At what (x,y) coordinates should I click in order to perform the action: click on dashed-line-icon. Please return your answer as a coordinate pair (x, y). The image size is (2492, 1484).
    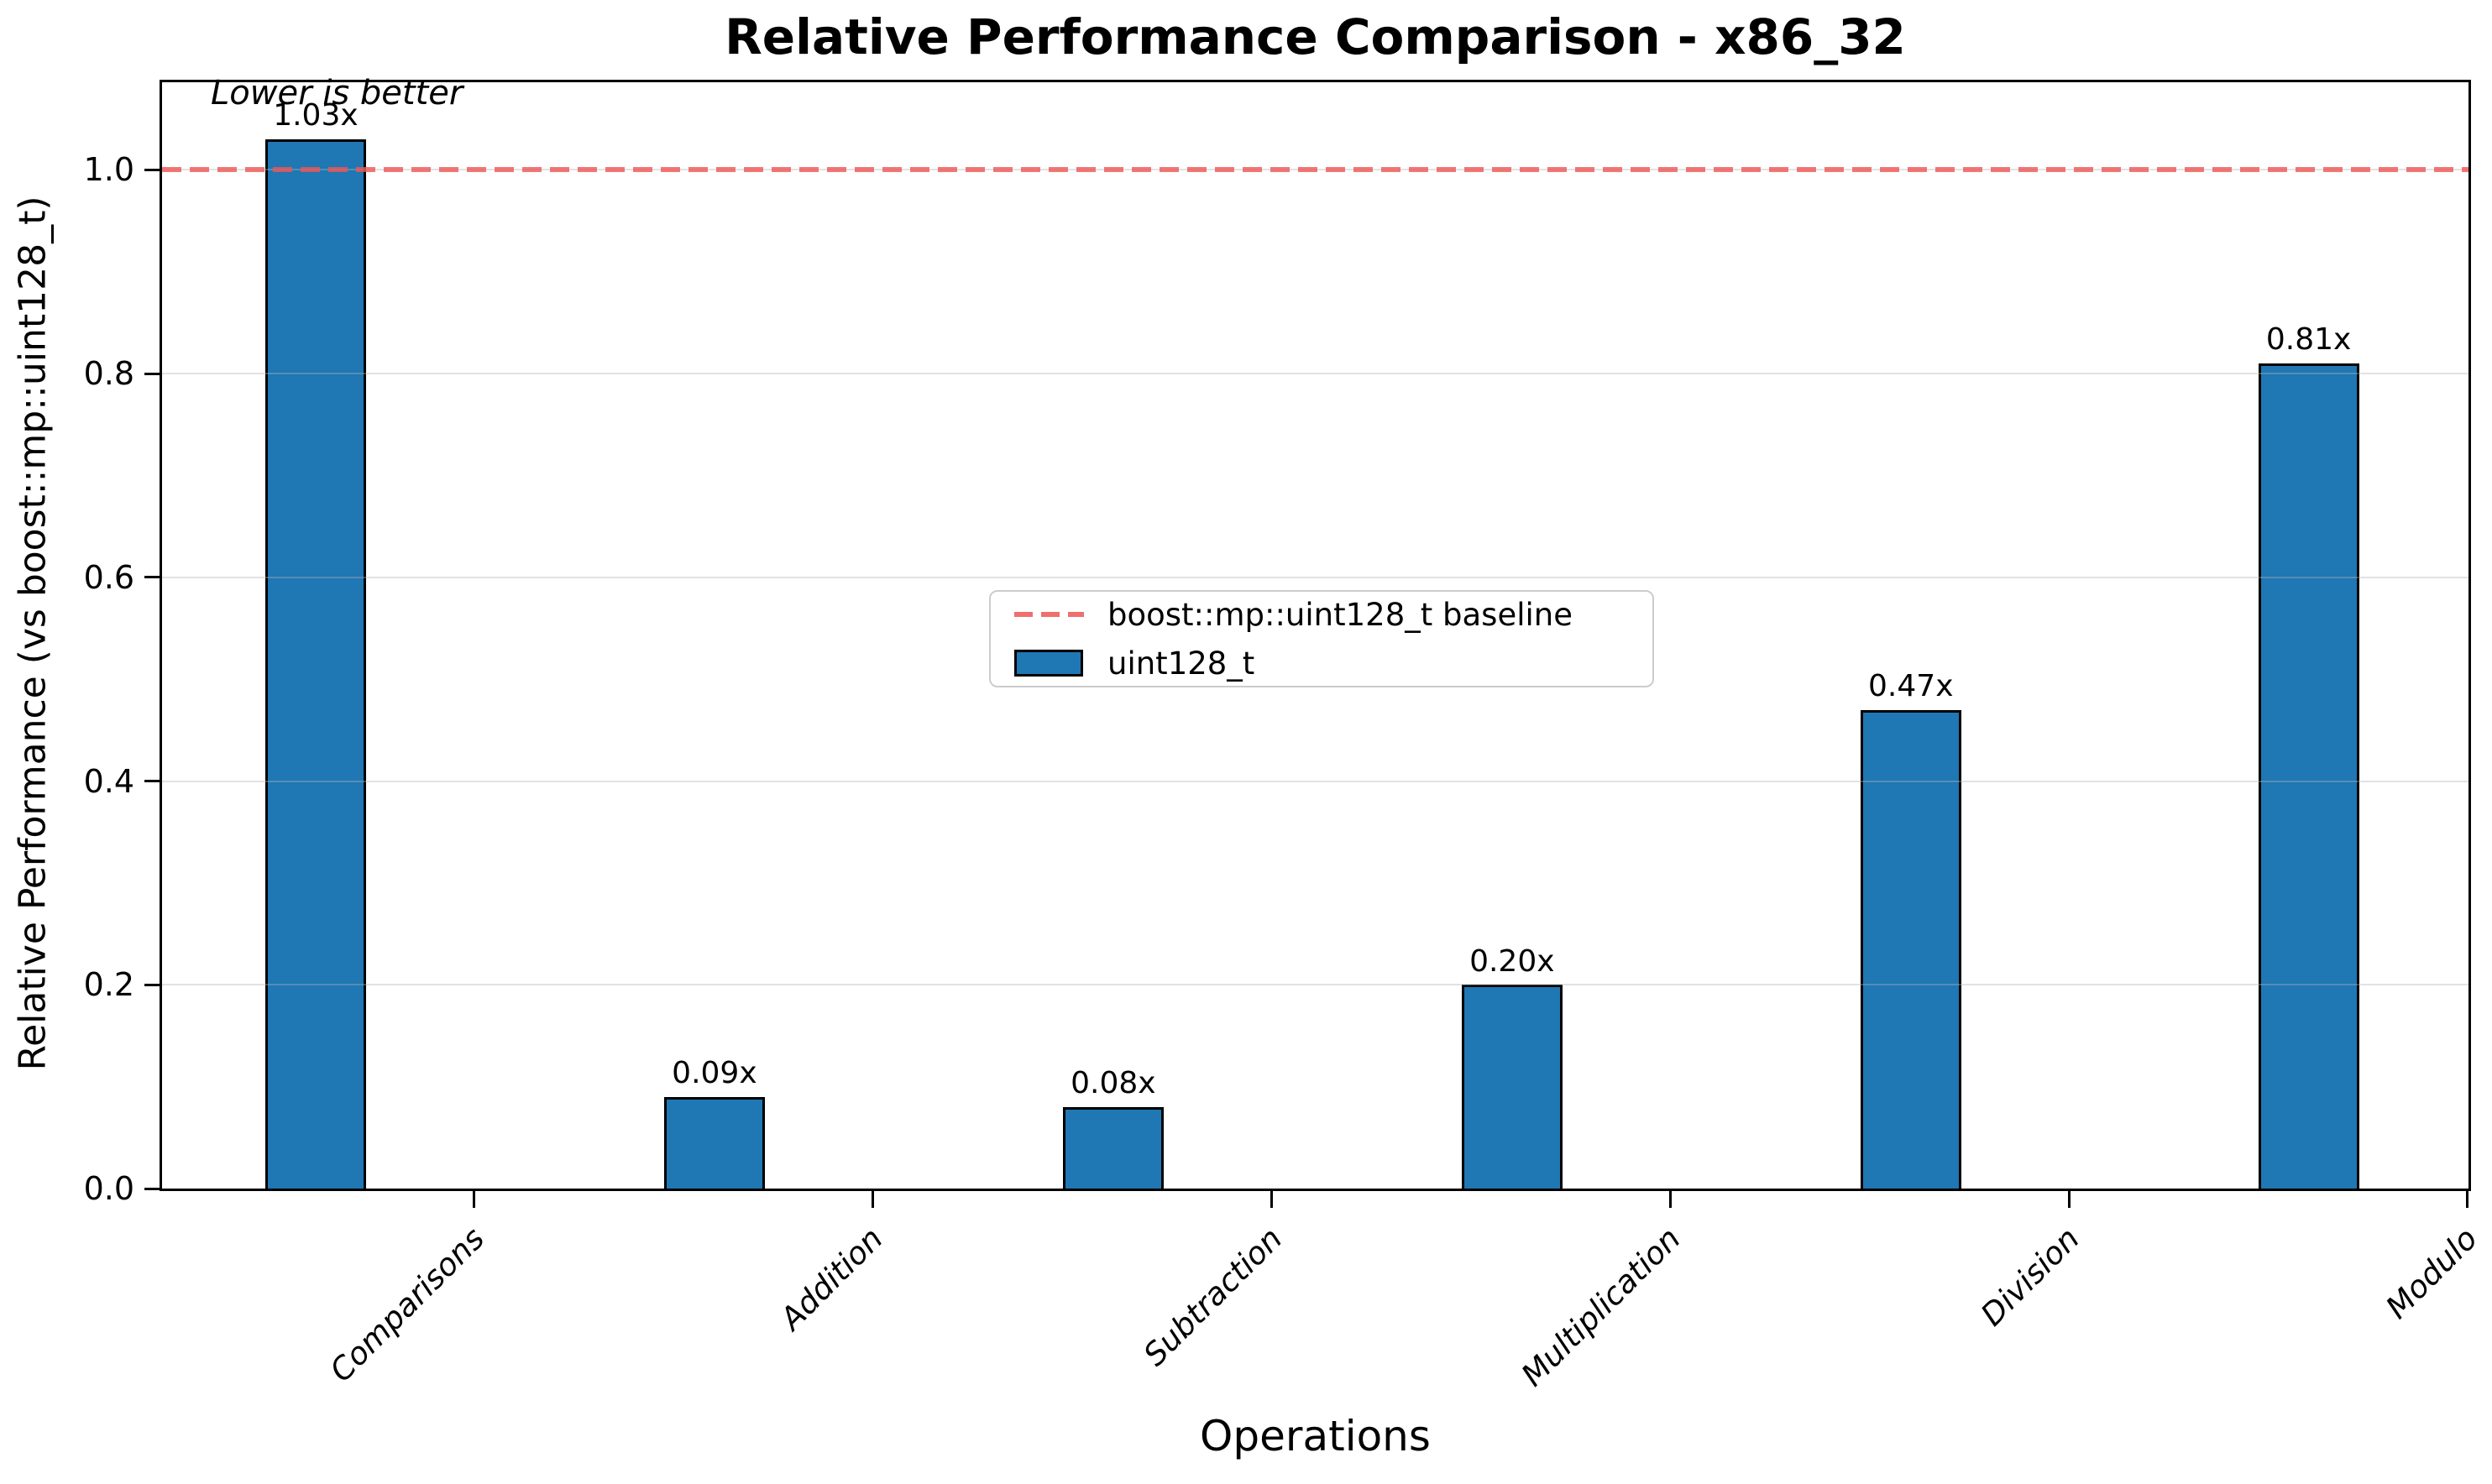
    Looking at the image, I should click on (1049, 614).